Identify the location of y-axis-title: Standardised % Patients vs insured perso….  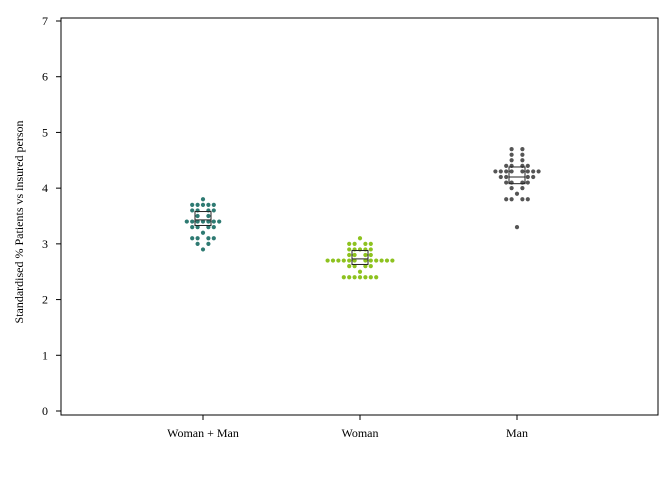
(19, 222).